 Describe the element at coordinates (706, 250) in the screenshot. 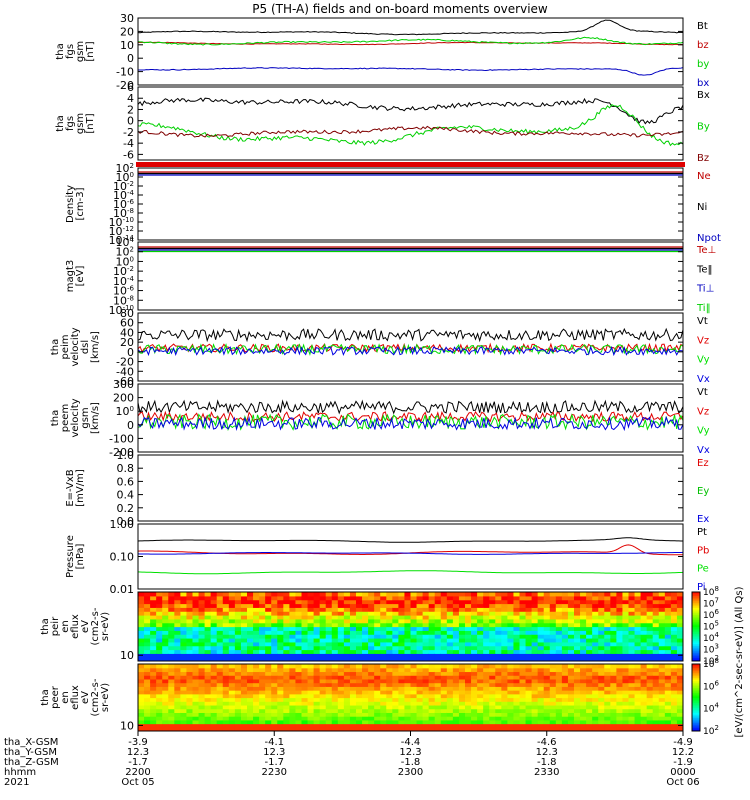

I see `legend-temp-Te⊥: Te⊥` at that location.